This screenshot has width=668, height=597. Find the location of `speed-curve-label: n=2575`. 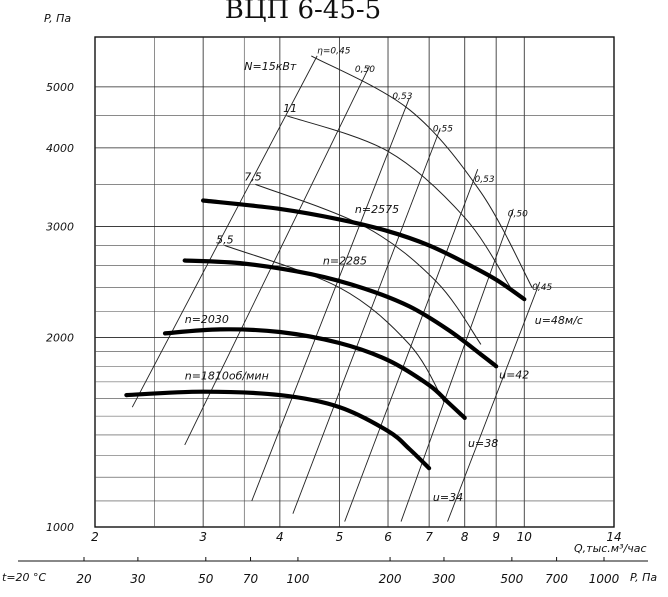

speed-curve-label: n=2575 is located at coordinates (377, 209).